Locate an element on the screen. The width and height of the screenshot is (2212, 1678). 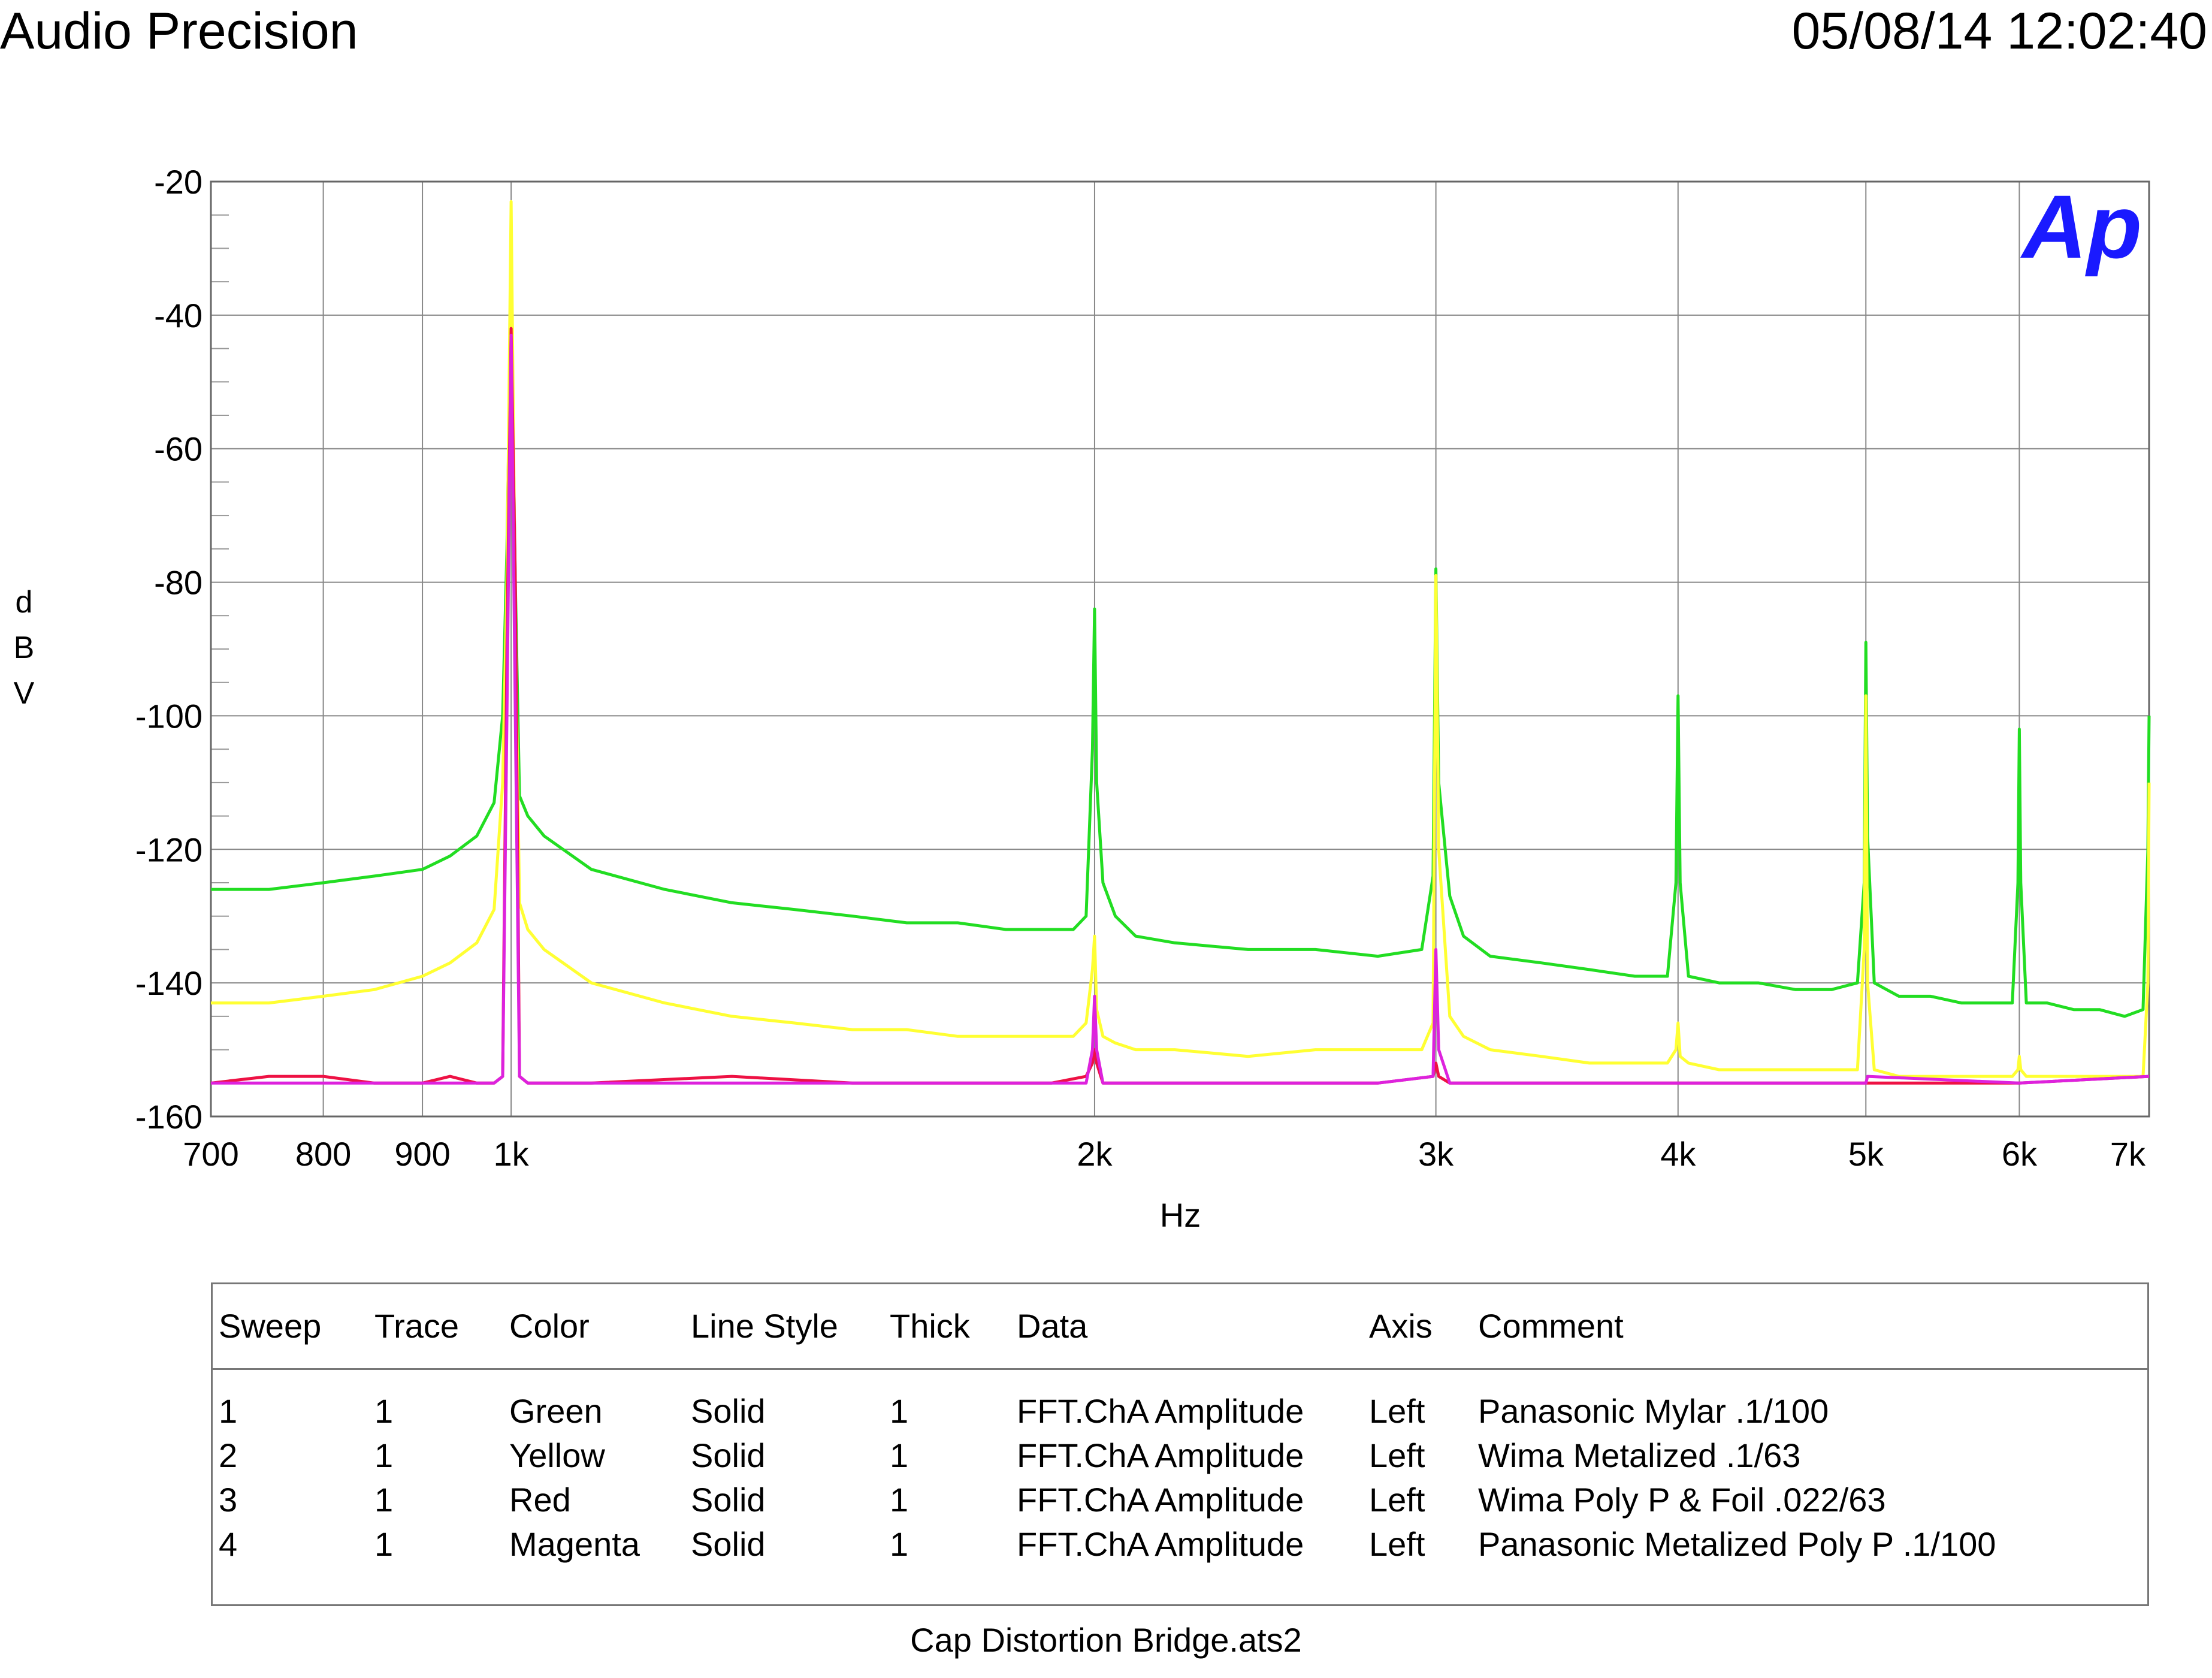
x-tick-label: 1k is located at coordinates (512, 1154).